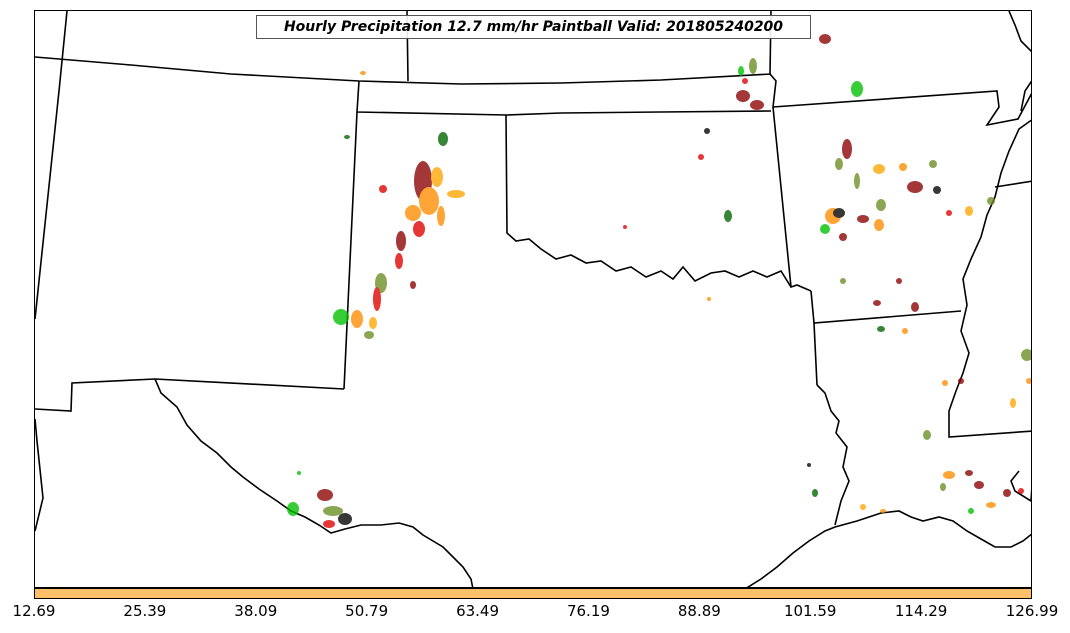  I want to click on border-nm-south, so click(190, 395).